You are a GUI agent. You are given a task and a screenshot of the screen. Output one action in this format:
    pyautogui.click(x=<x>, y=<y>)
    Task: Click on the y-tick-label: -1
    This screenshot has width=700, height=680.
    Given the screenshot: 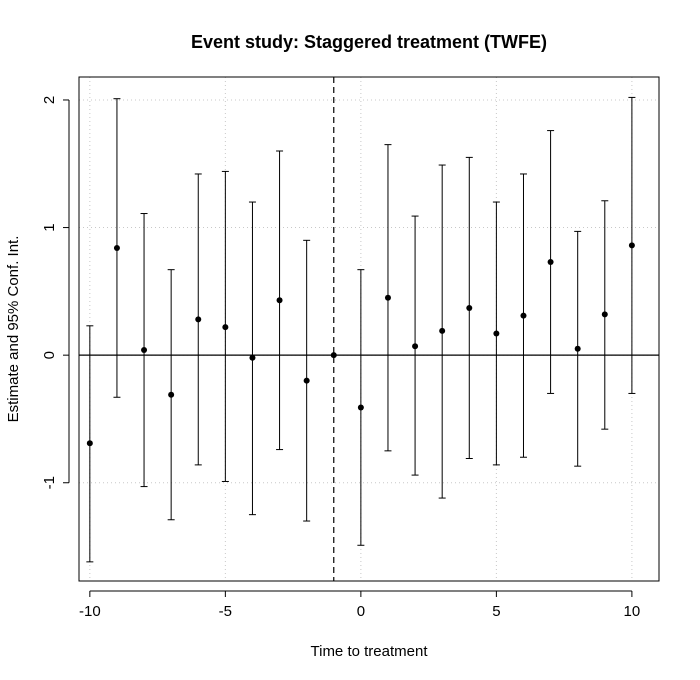 What is the action you would take?
    pyautogui.click(x=49, y=482)
    